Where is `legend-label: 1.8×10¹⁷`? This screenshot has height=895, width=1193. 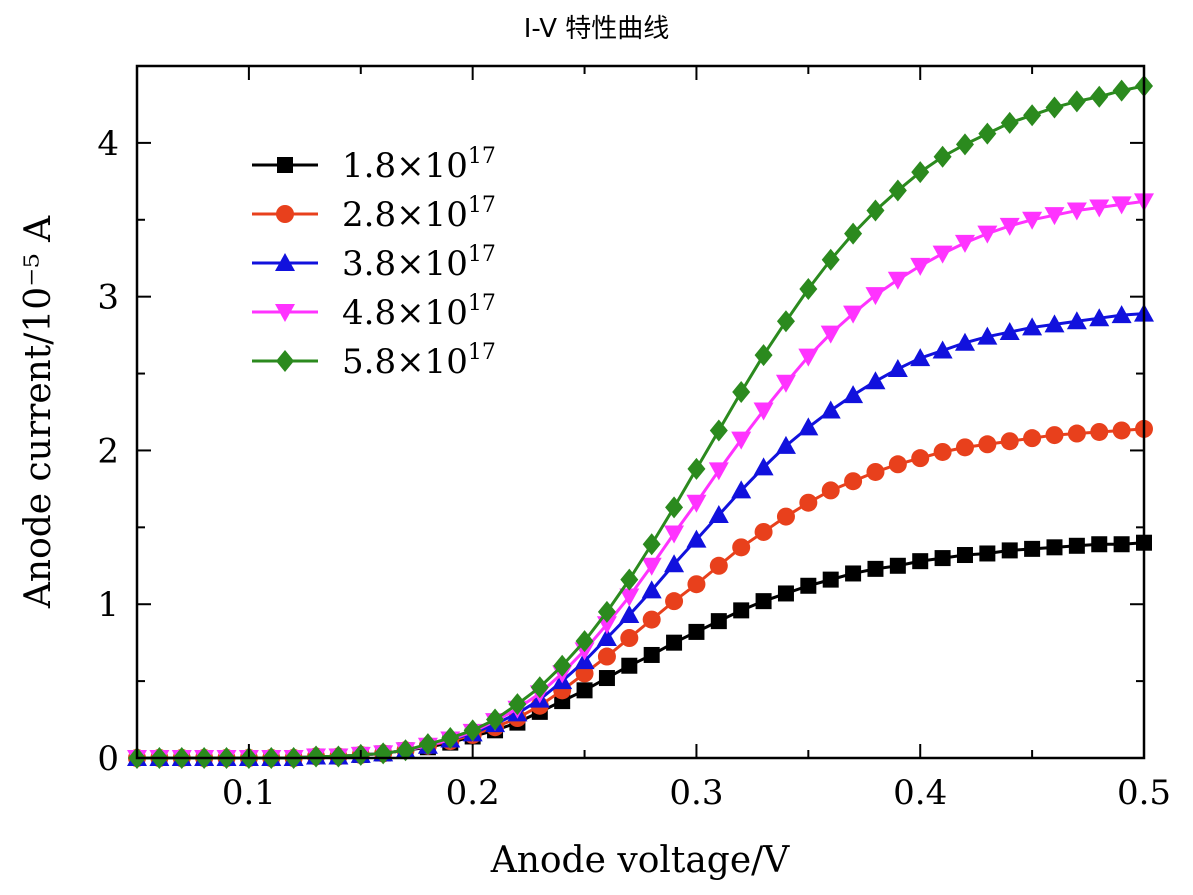
legend-label: 1.8×10¹⁷ is located at coordinates (419, 165).